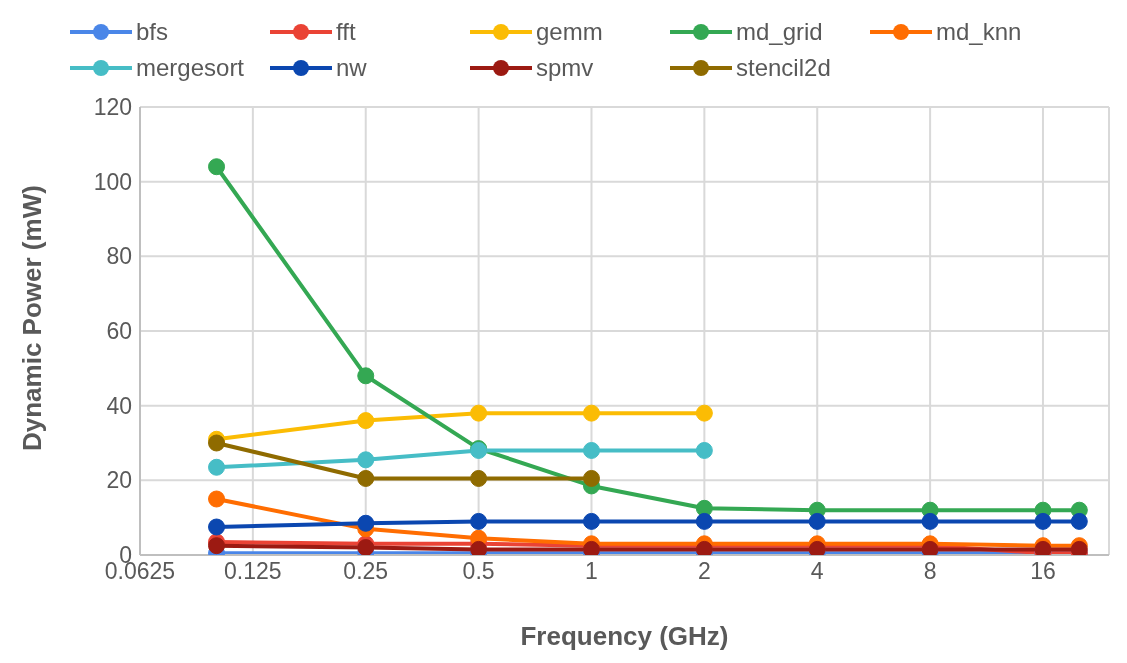 The image size is (1127, 663). Describe the element at coordinates (346, 32) in the screenshot. I see `legend-label: fft` at that location.